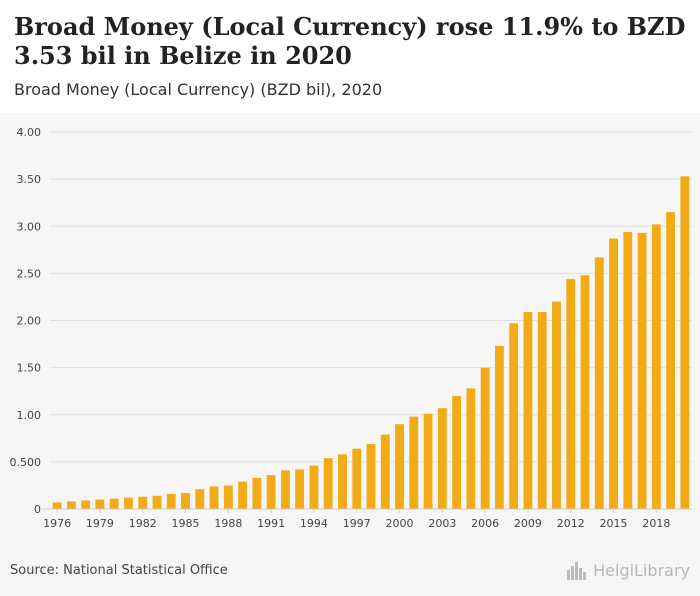  Describe the element at coordinates (457, 452) in the screenshot. I see `bar-2004` at that location.